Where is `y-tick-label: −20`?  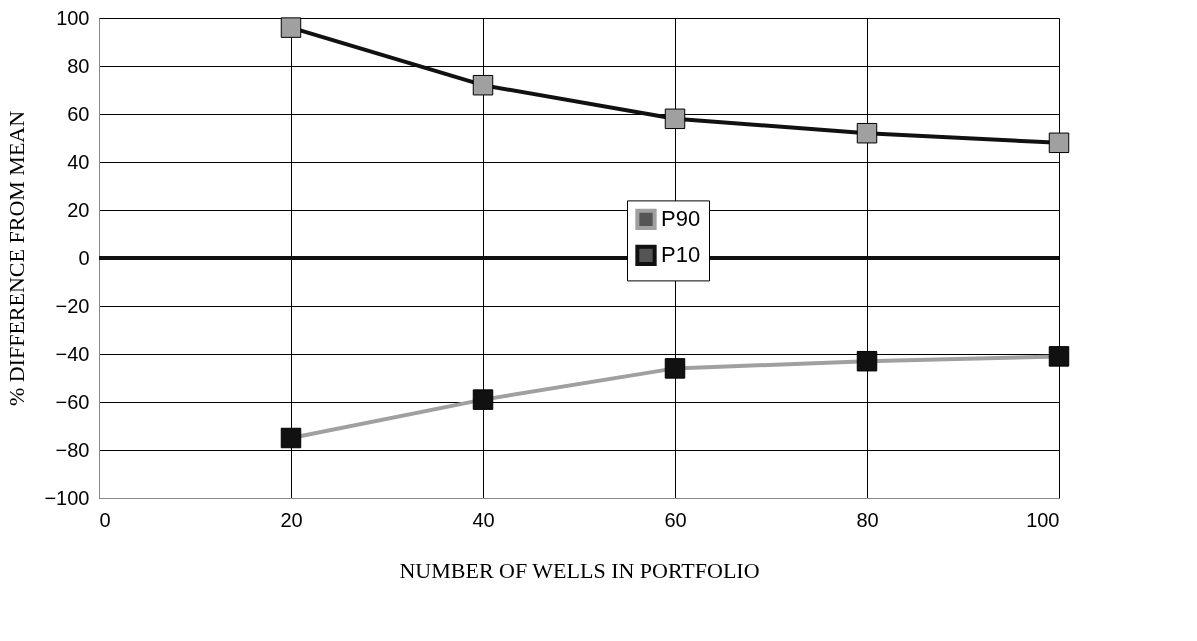 y-tick-label: −20 is located at coordinates (72, 305).